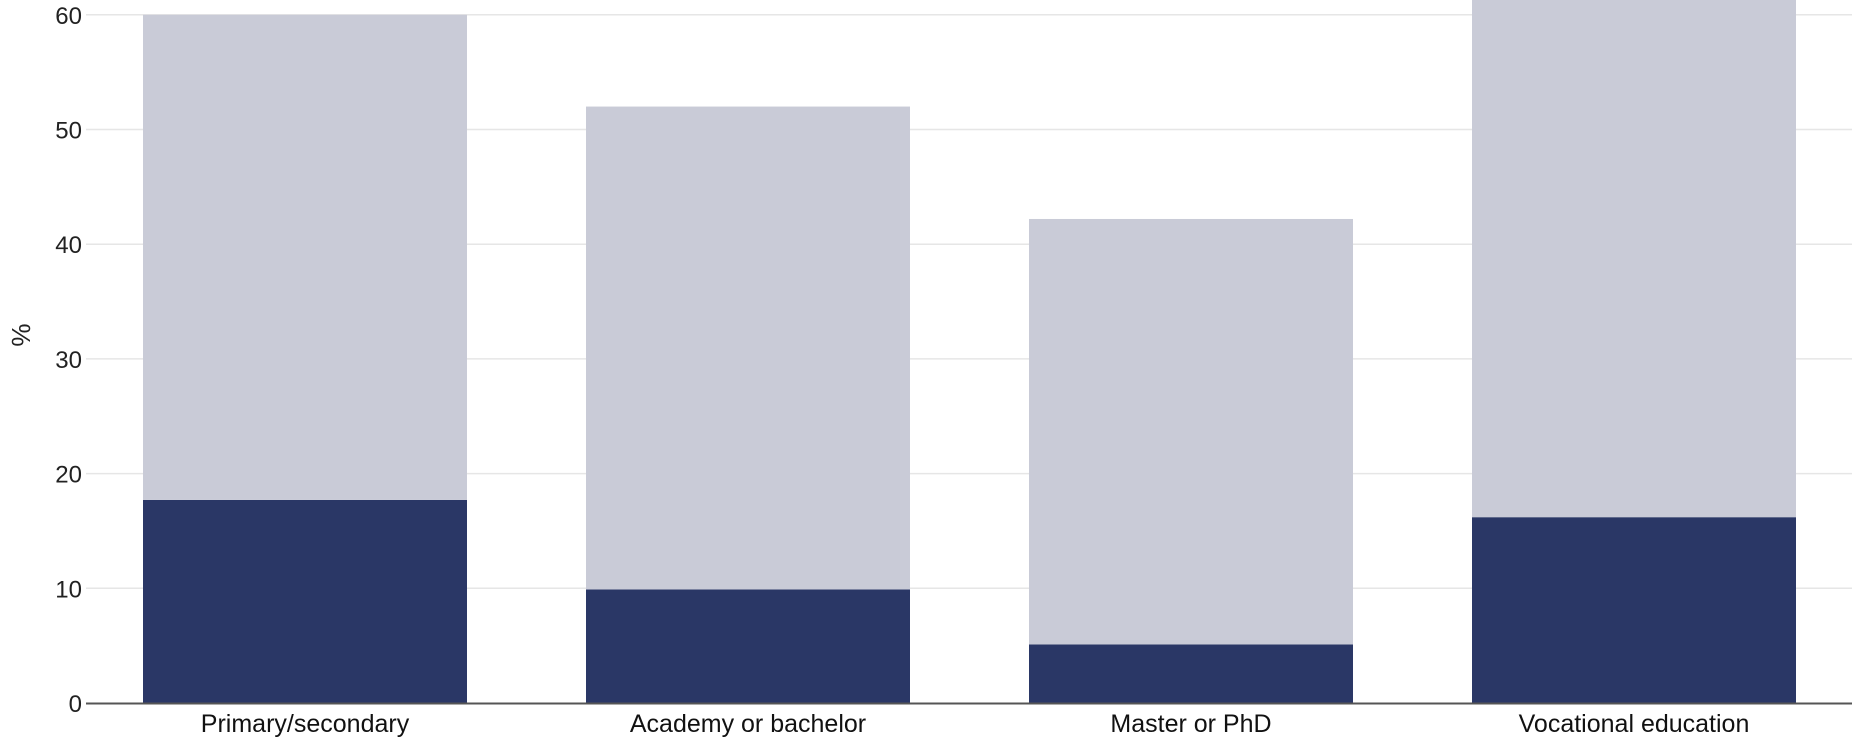  Describe the element at coordinates (68, 475) in the screenshot. I see `y-tick-label: 20` at that location.